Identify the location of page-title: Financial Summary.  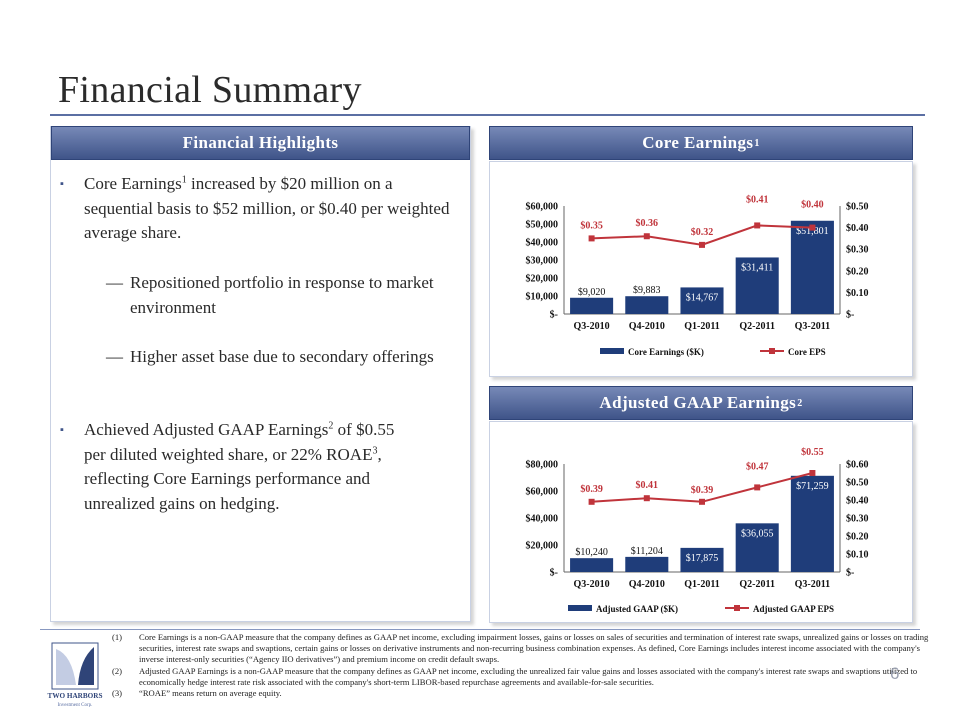
(210, 90).